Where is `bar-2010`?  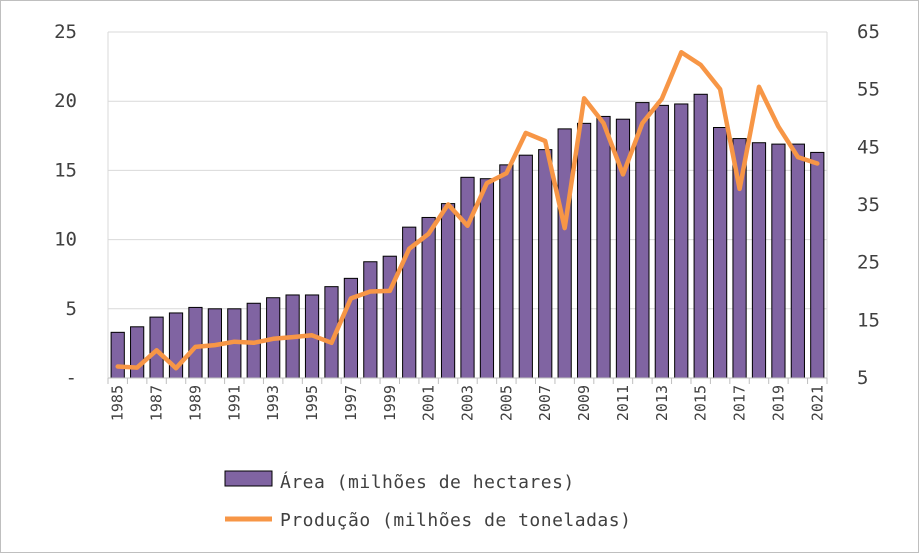 bar-2010 is located at coordinates (603, 247).